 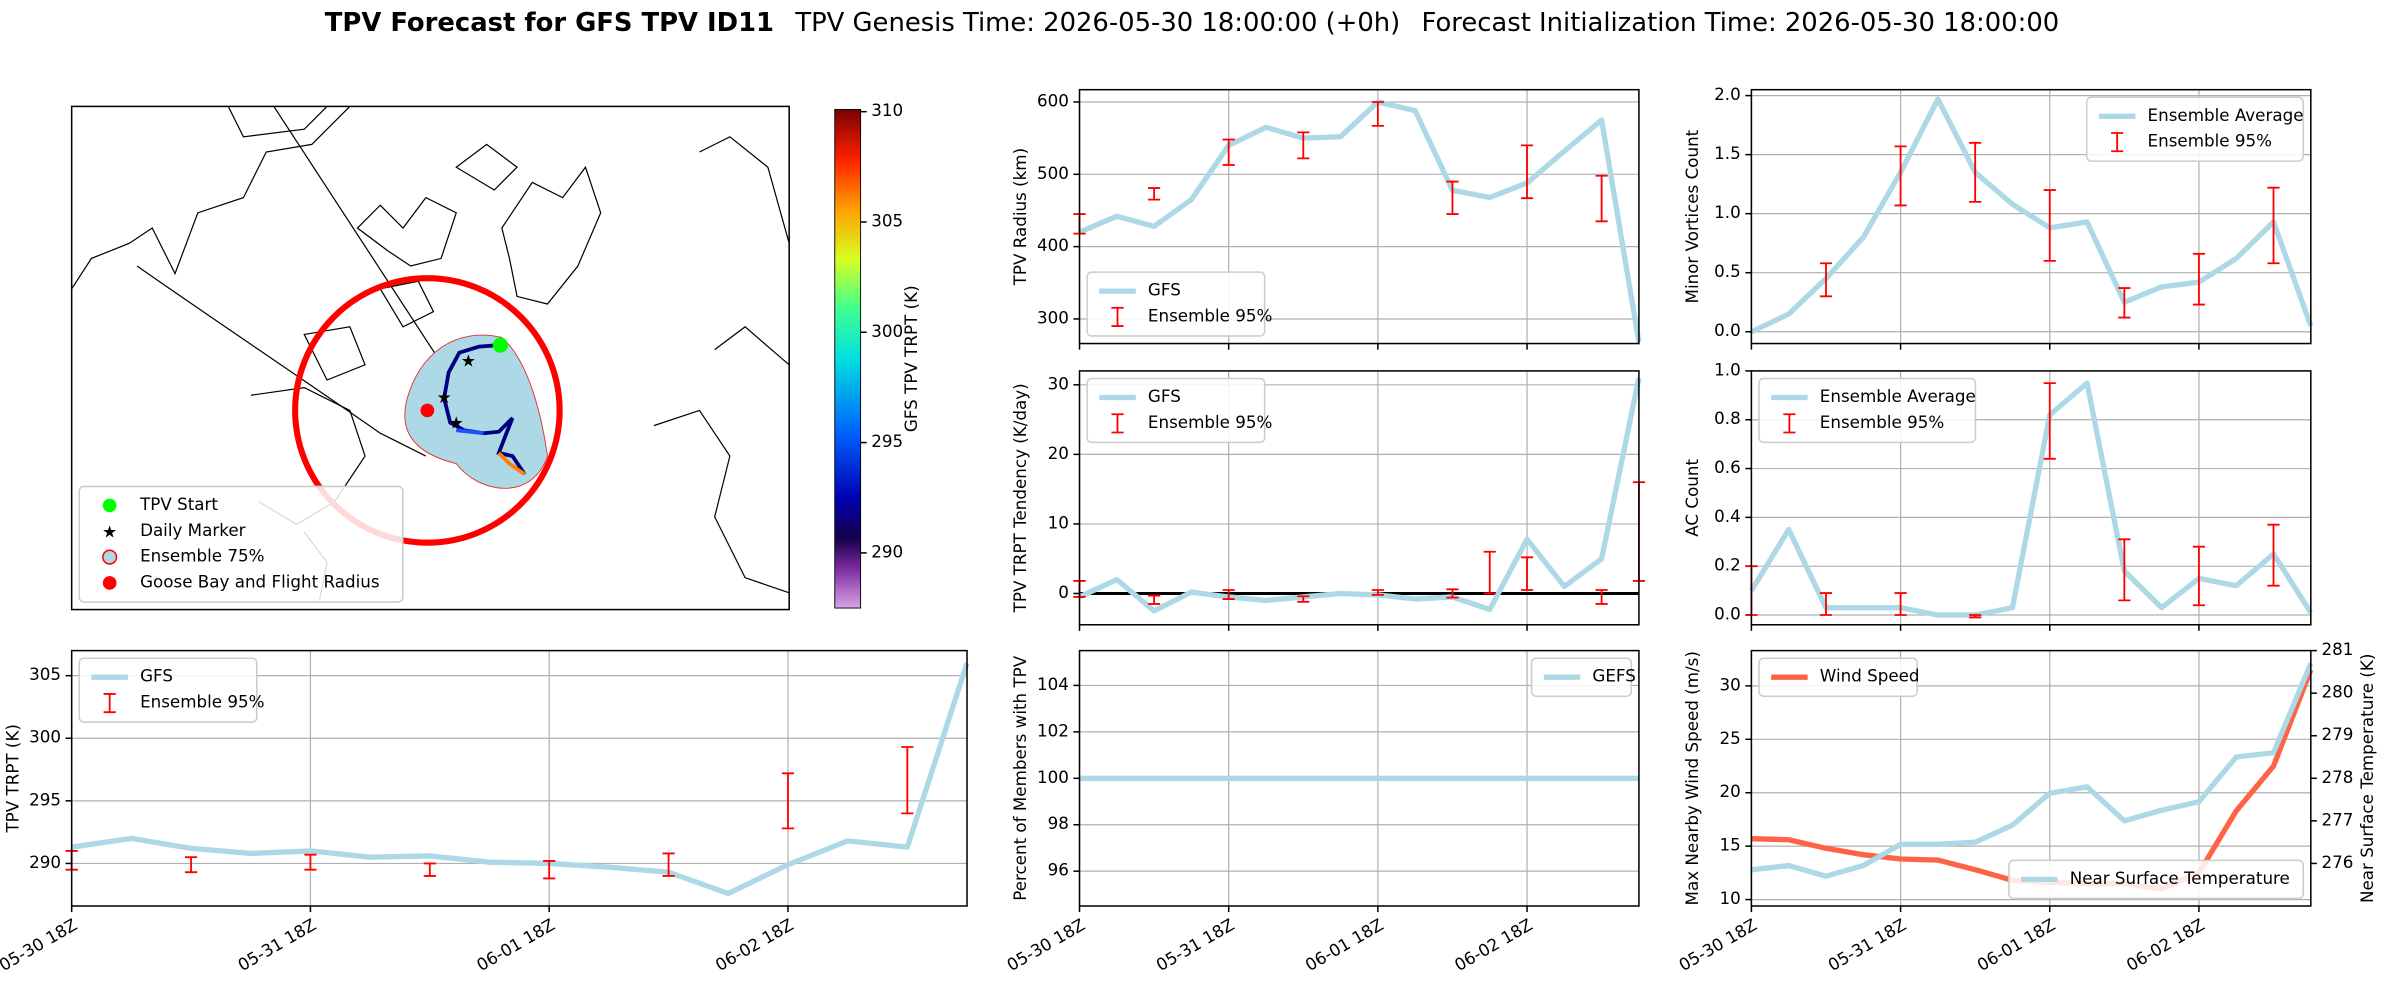 I want to click on y-tick-label: 0.2, so click(x=1727, y=565).